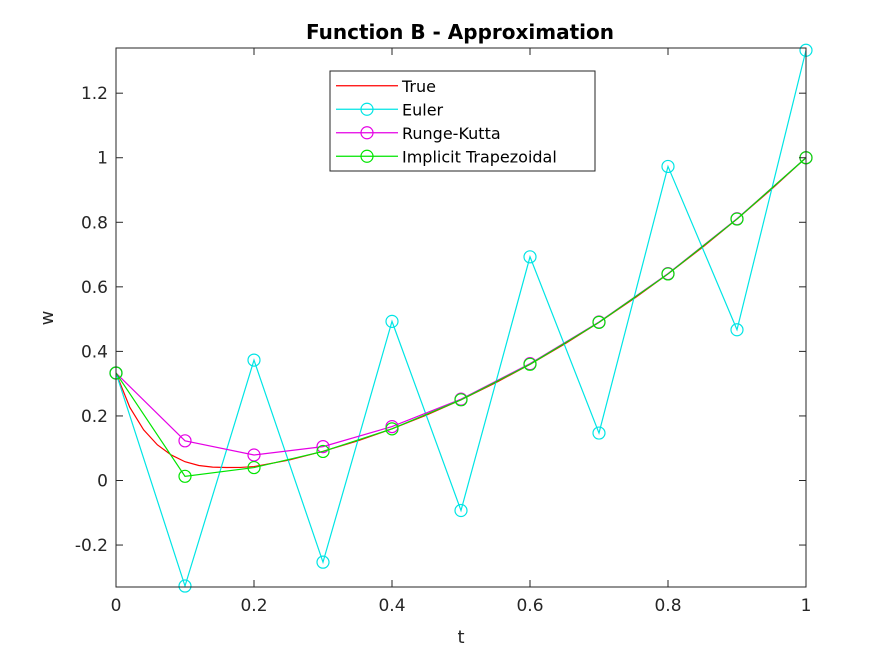 The width and height of the screenshot is (891, 659). Describe the element at coordinates (94, 94) in the screenshot. I see `y-tick-label-7: 1.2` at that location.